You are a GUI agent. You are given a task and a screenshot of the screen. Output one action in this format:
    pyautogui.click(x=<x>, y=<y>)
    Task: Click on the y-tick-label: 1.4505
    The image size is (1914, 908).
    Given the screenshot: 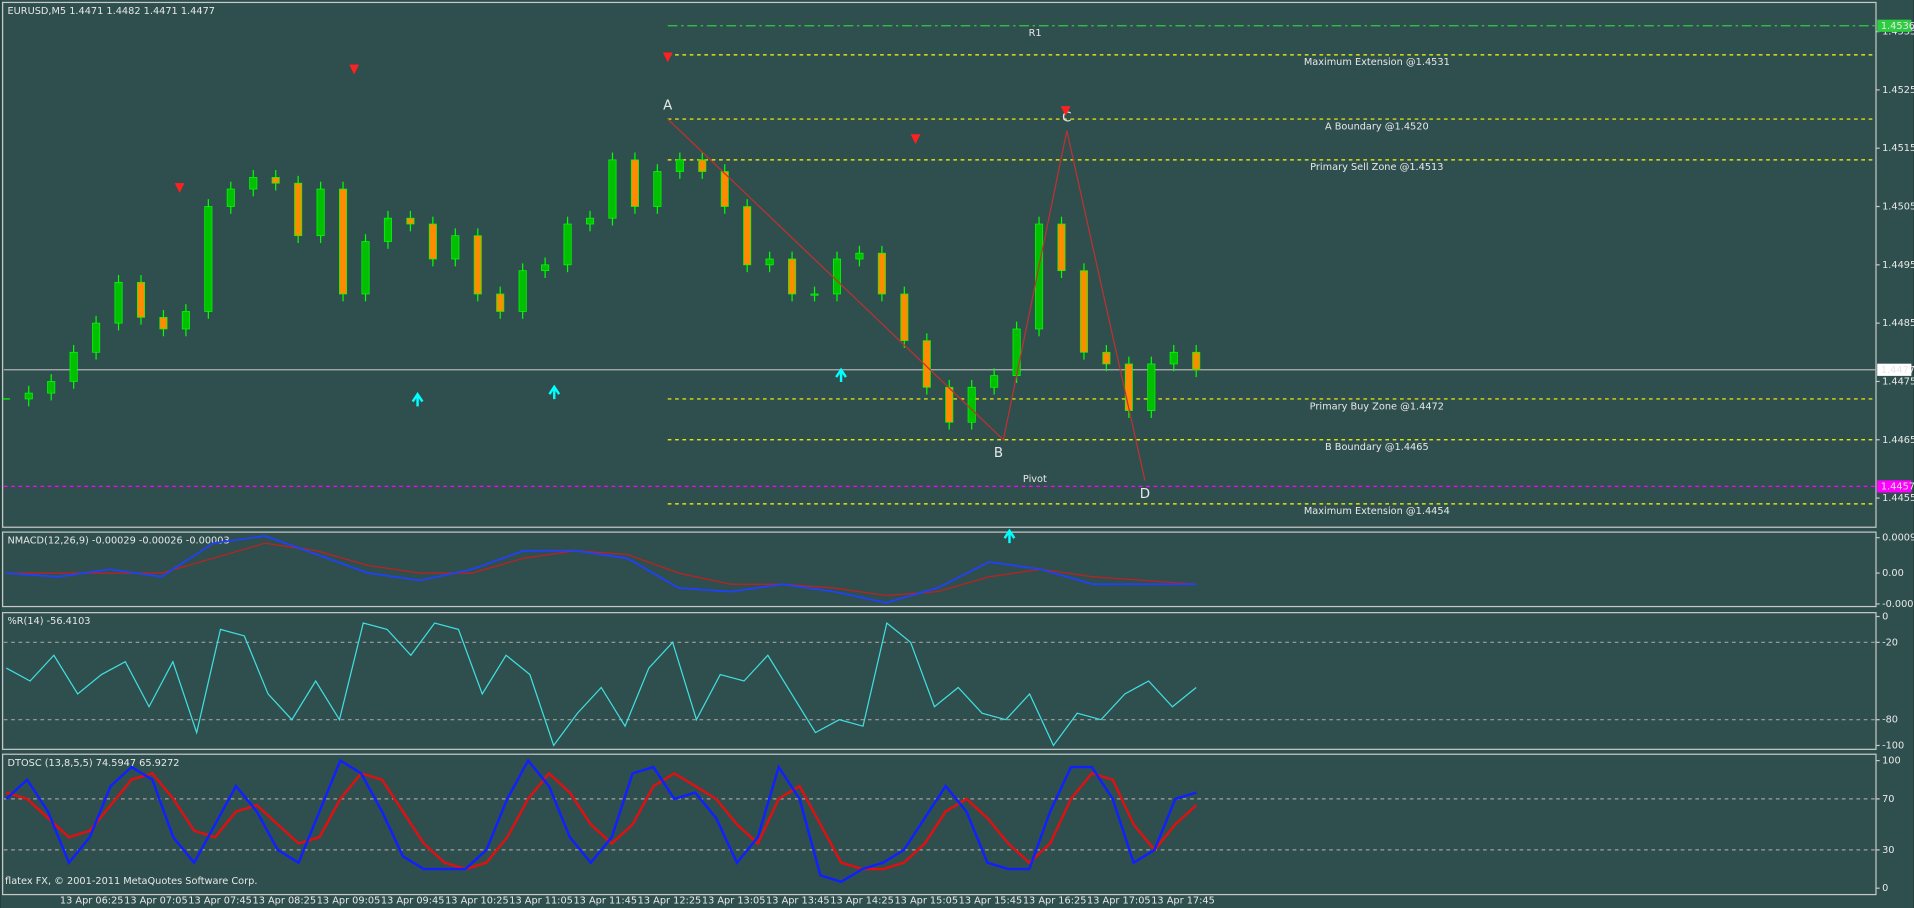 What is the action you would take?
    pyautogui.click(x=1898, y=207)
    